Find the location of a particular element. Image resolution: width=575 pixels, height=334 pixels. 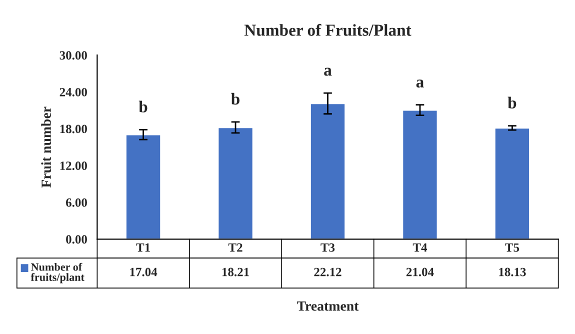

y-tick-label: 0.00 is located at coordinates (76, 239).